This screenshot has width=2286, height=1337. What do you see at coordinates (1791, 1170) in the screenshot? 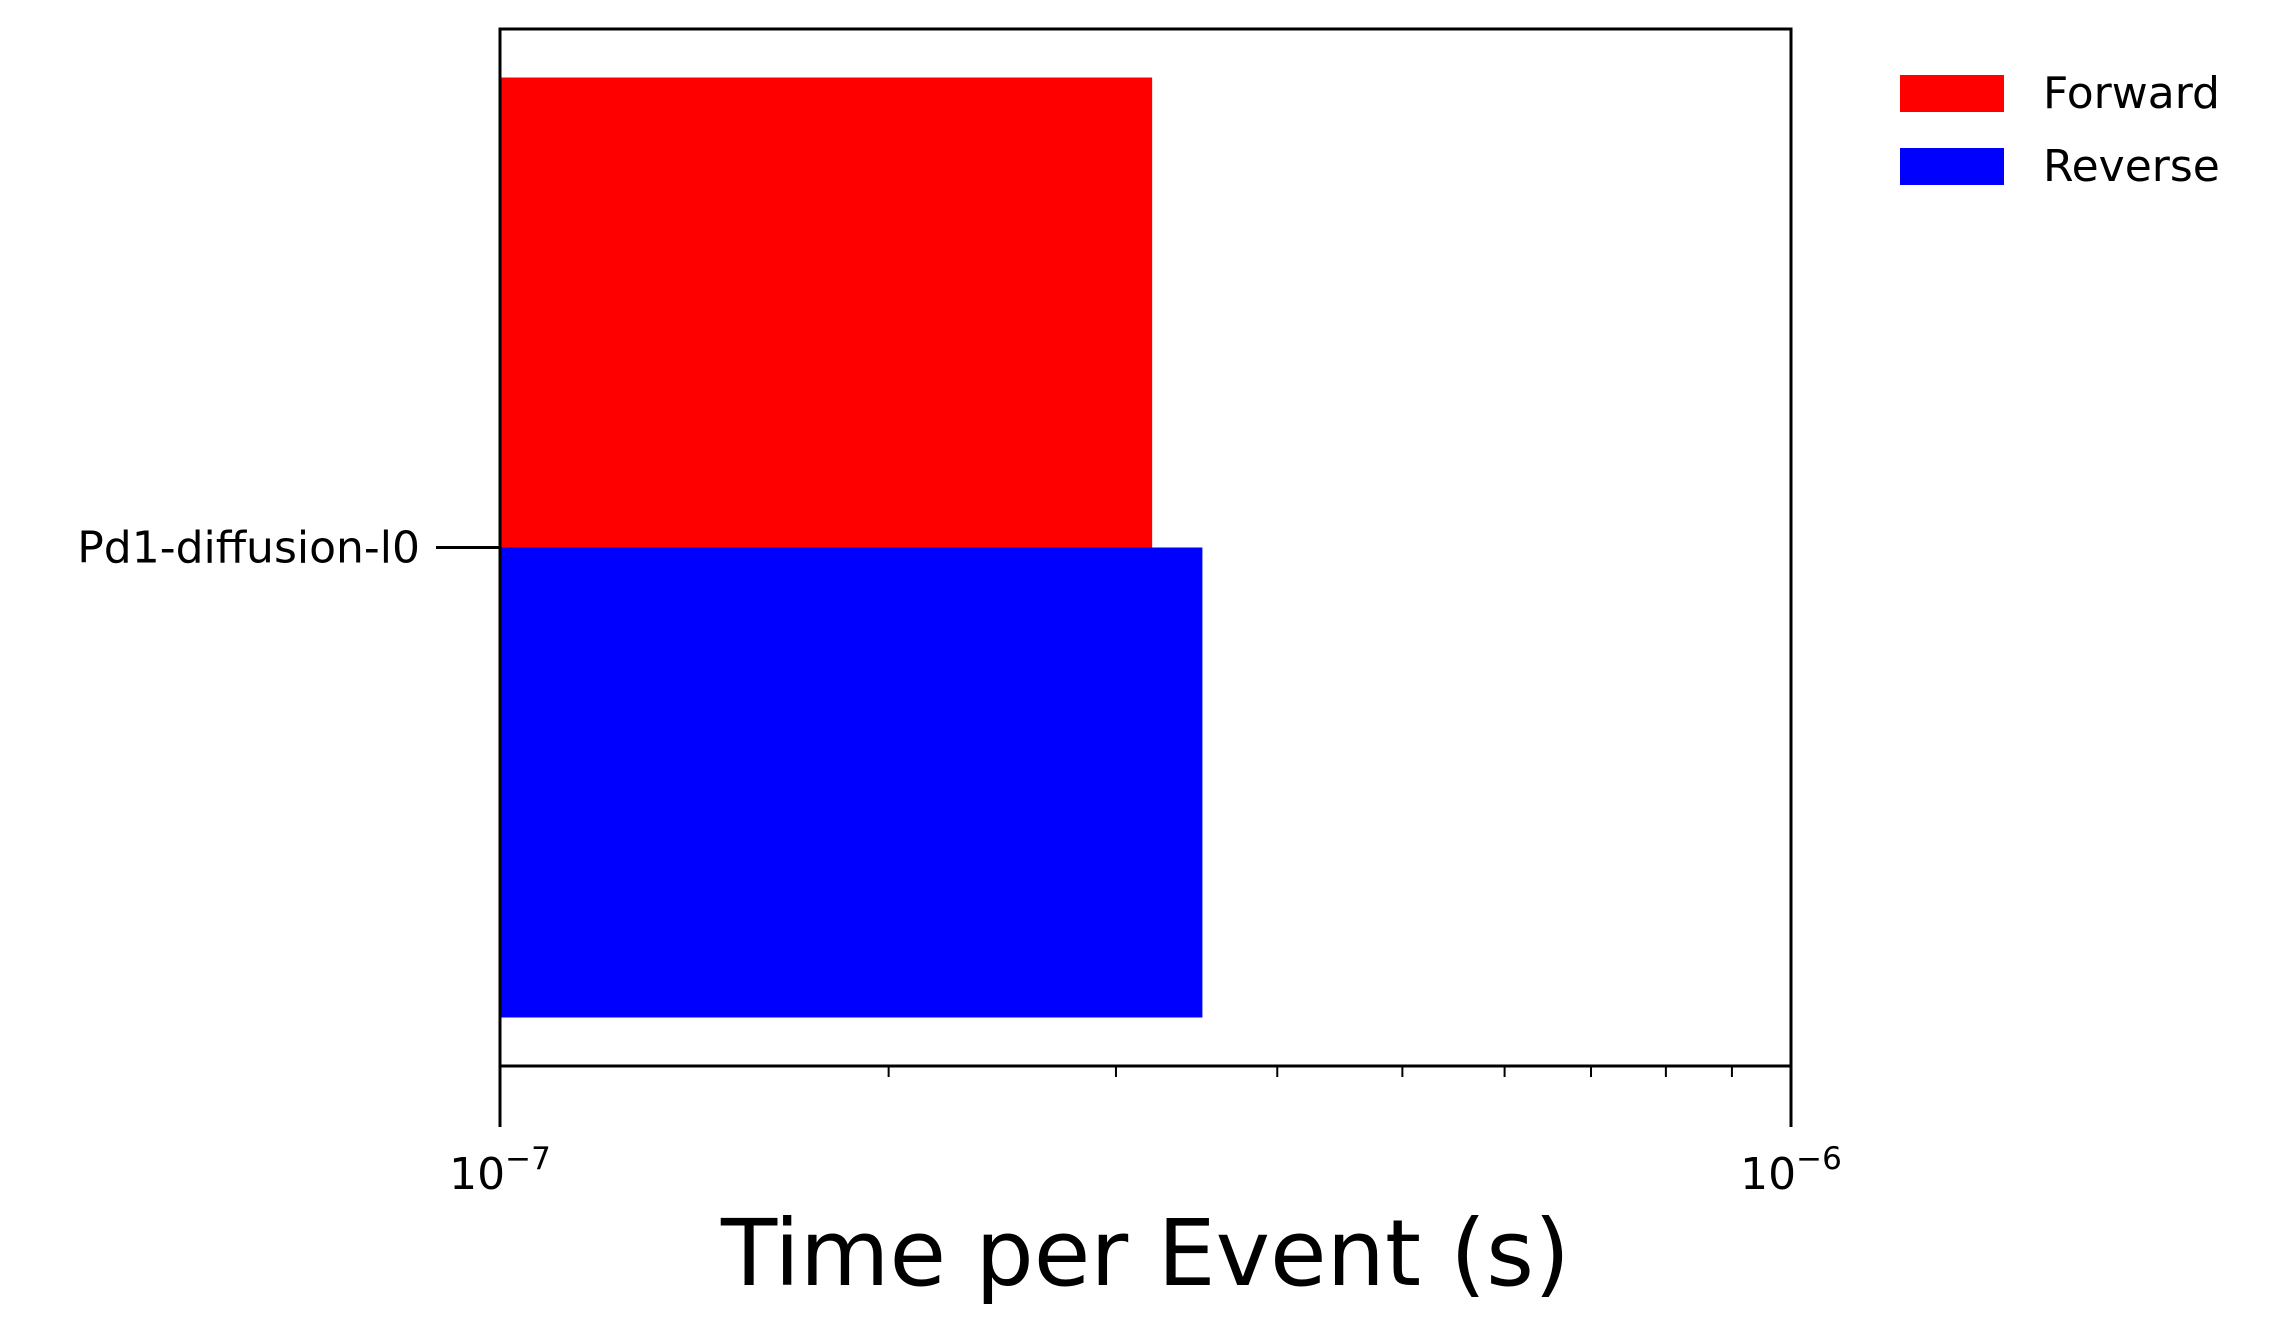
I see `x-tick-label: 10⁻⁶` at bounding box center [1791, 1170].